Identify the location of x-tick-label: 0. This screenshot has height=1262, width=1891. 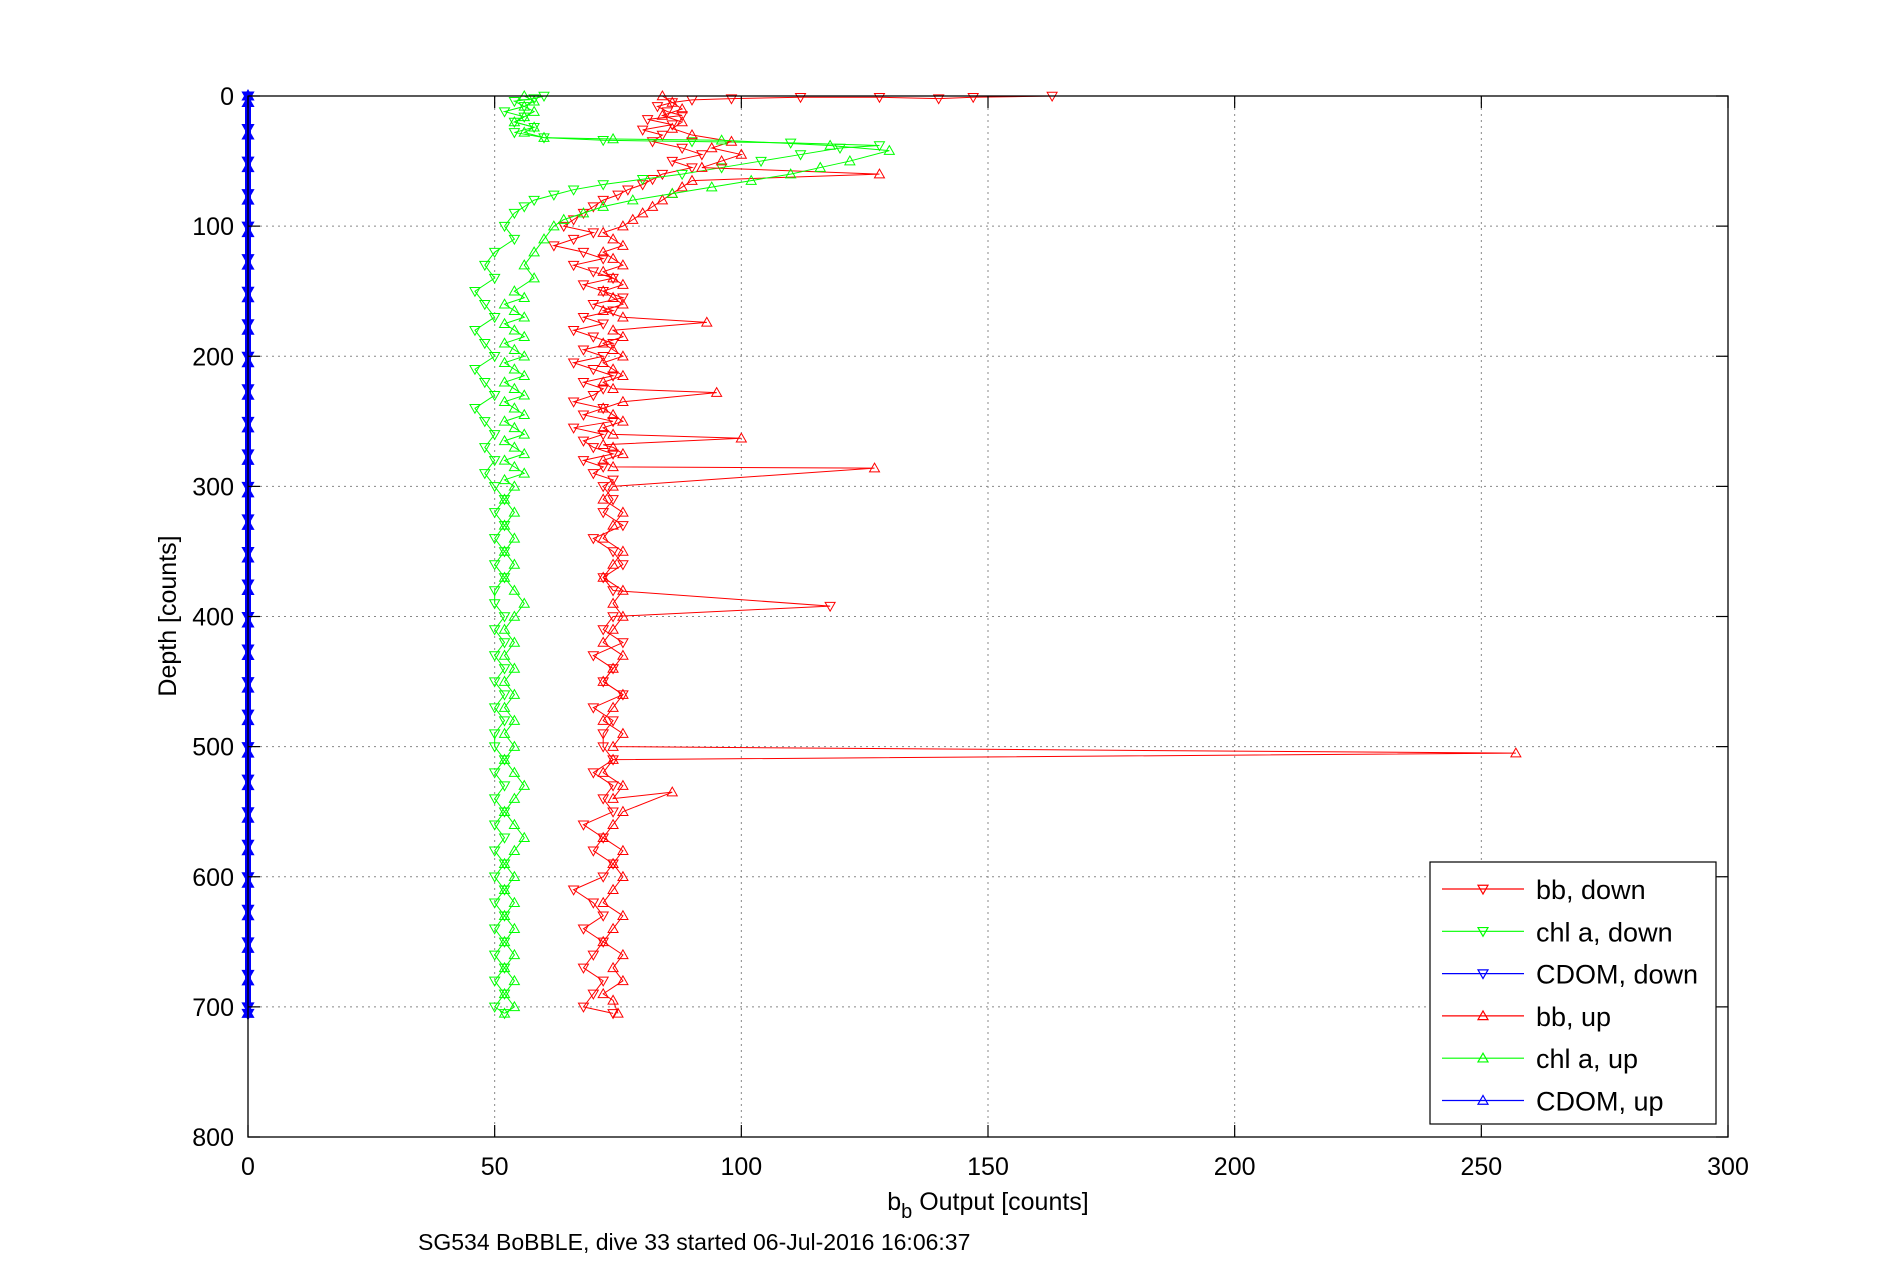
(248, 1167).